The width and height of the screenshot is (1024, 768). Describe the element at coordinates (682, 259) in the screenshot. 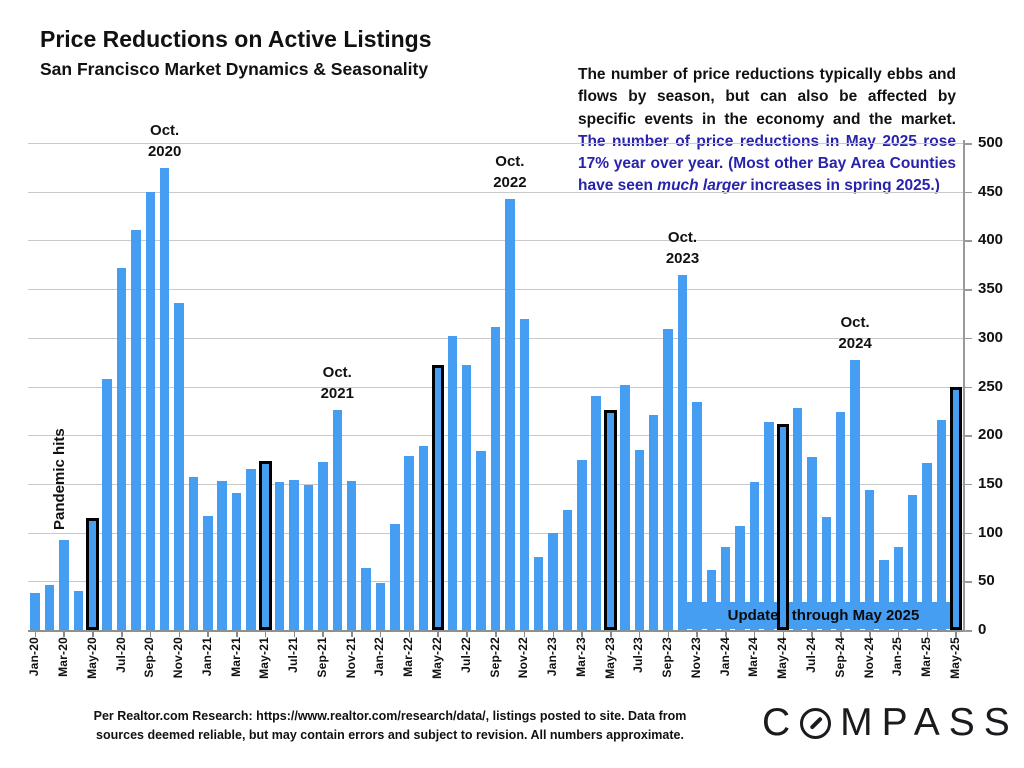

I see `annotation-line2: 2023` at that location.